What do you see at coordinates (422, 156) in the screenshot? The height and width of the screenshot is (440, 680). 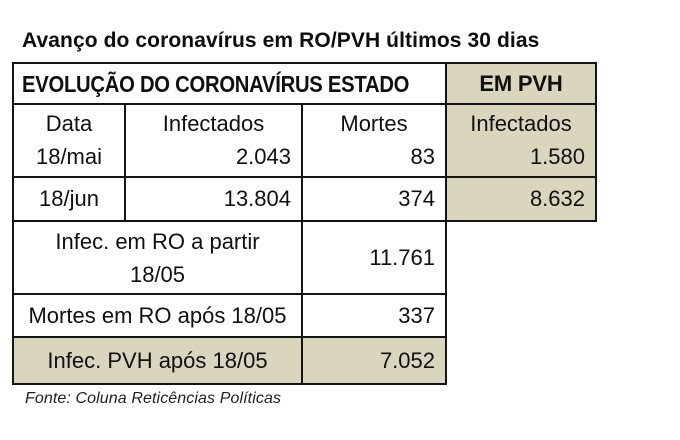 I see `value-18mai-mortes: 83` at bounding box center [422, 156].